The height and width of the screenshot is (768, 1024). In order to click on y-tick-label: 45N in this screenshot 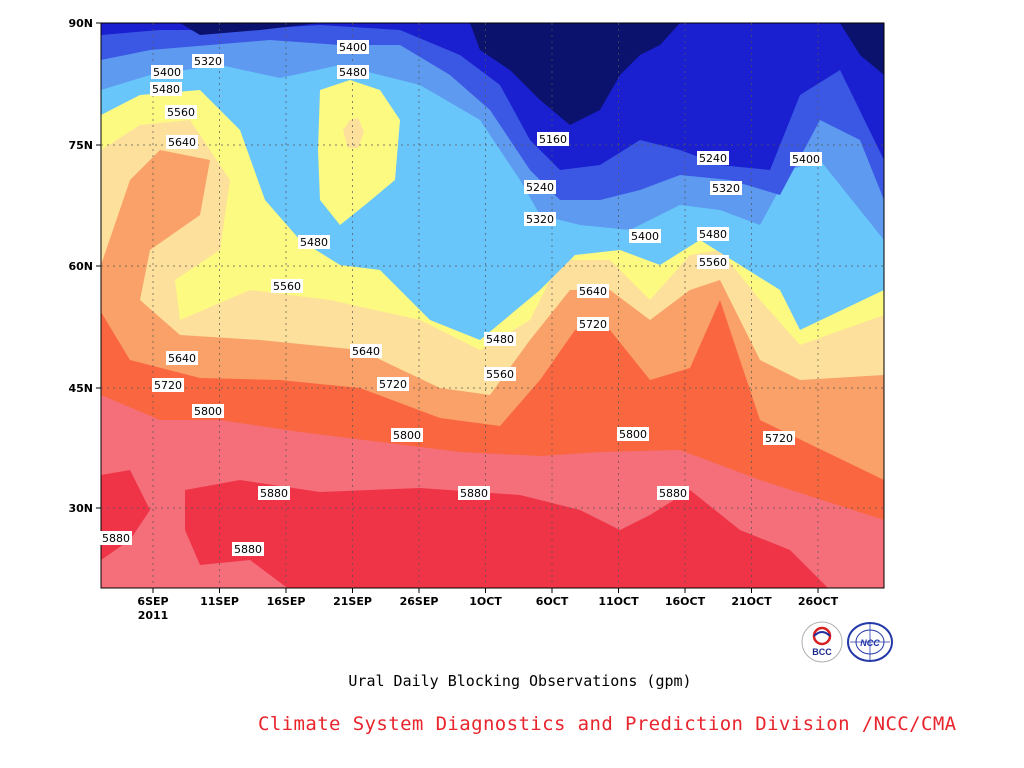, I will do `click(80, 388)`.